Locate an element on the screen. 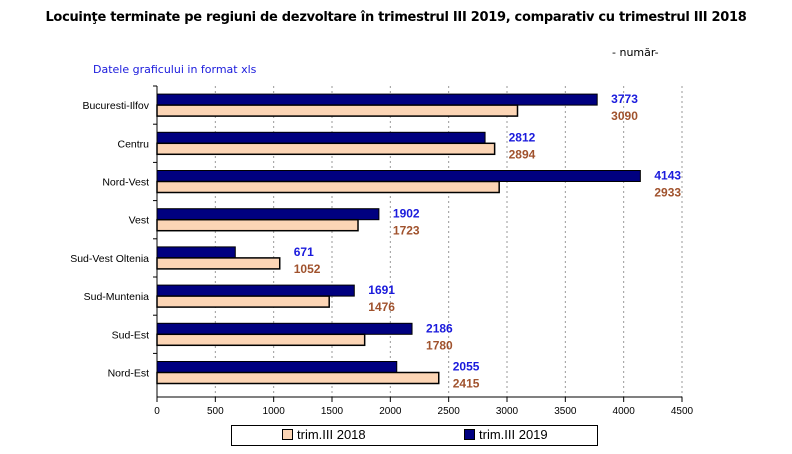  category-label: Sud-Est is located at coordinates (130, 335).